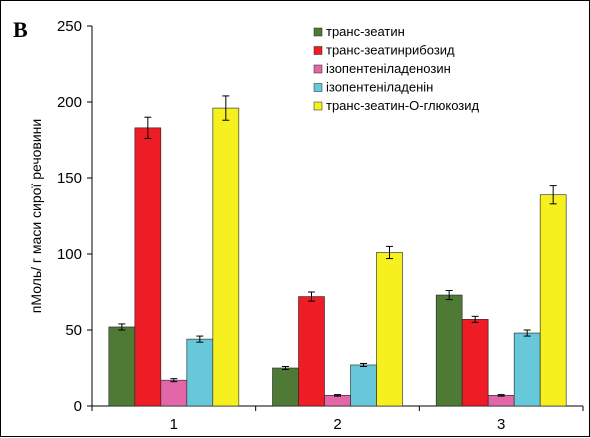 The height and width of the screenshot is (438, 590). I want to click on y-axis: 0 50 100 150 200 250, so click(75, 216).